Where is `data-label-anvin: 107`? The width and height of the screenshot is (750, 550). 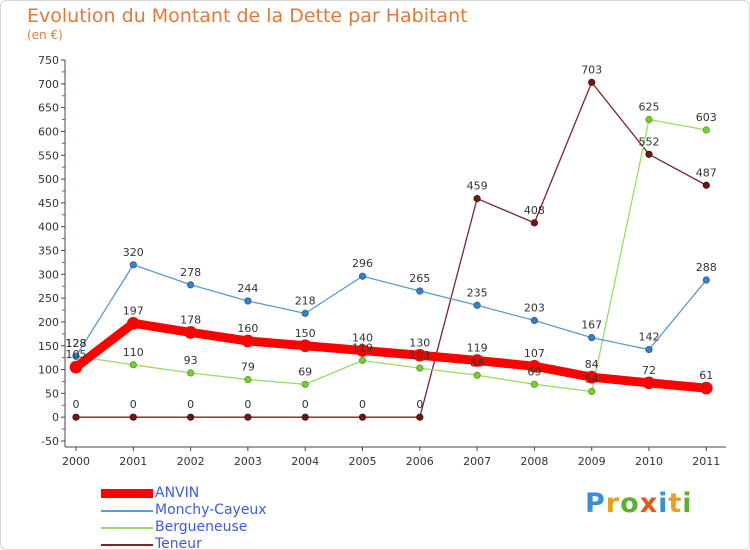 data-label-anvin: 107 is located at coordinates (534, 353).